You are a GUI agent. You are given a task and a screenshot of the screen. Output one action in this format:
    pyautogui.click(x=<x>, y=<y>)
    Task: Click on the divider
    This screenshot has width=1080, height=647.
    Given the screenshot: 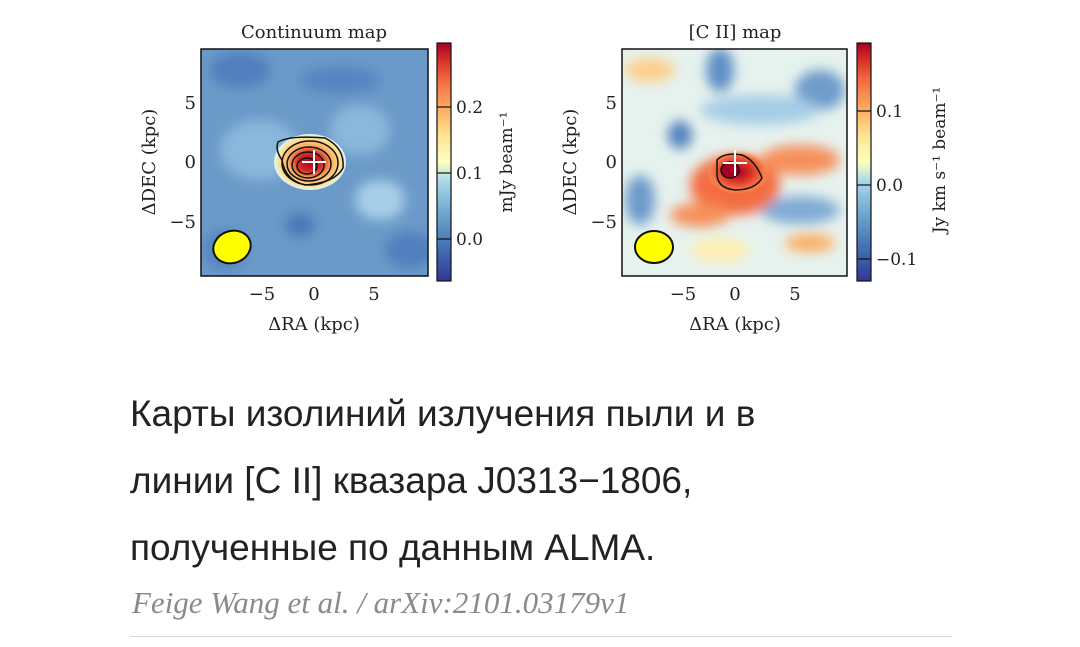 What is the action you would take?
    pyautogui.click(x=541, y=636)
    